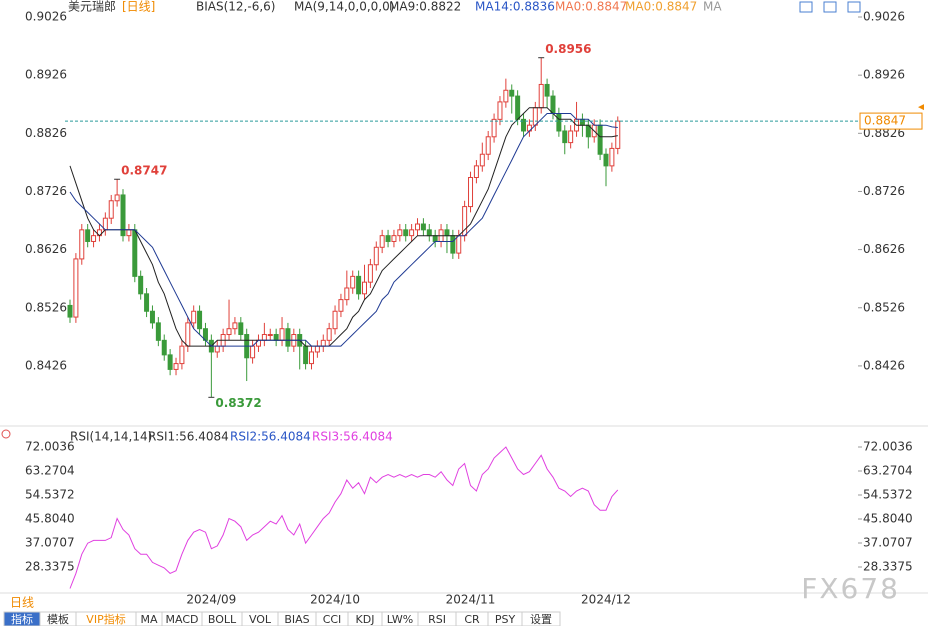 The image size is (928, 626). I want to click on y-tick-label: 0.8526, so click(884, 307).